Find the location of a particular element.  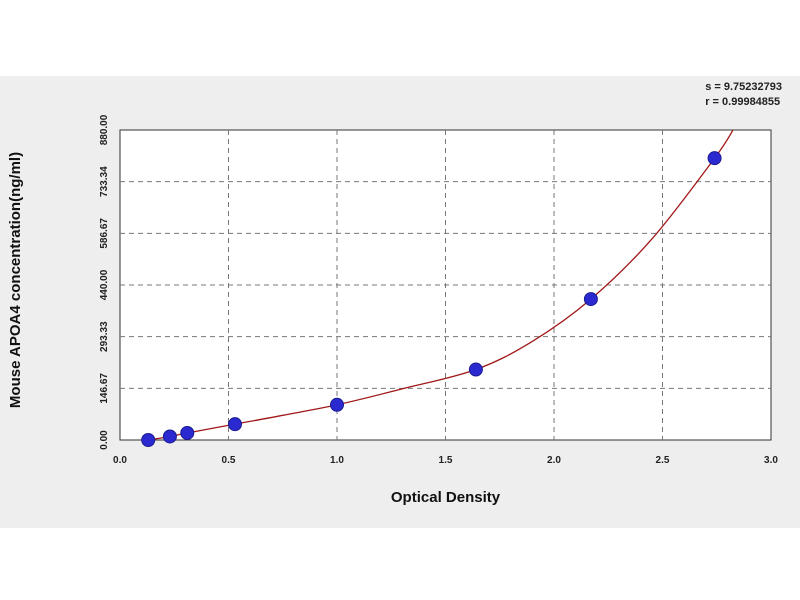

y-tick-label: 586.67 is located at coordinates (104, 233).